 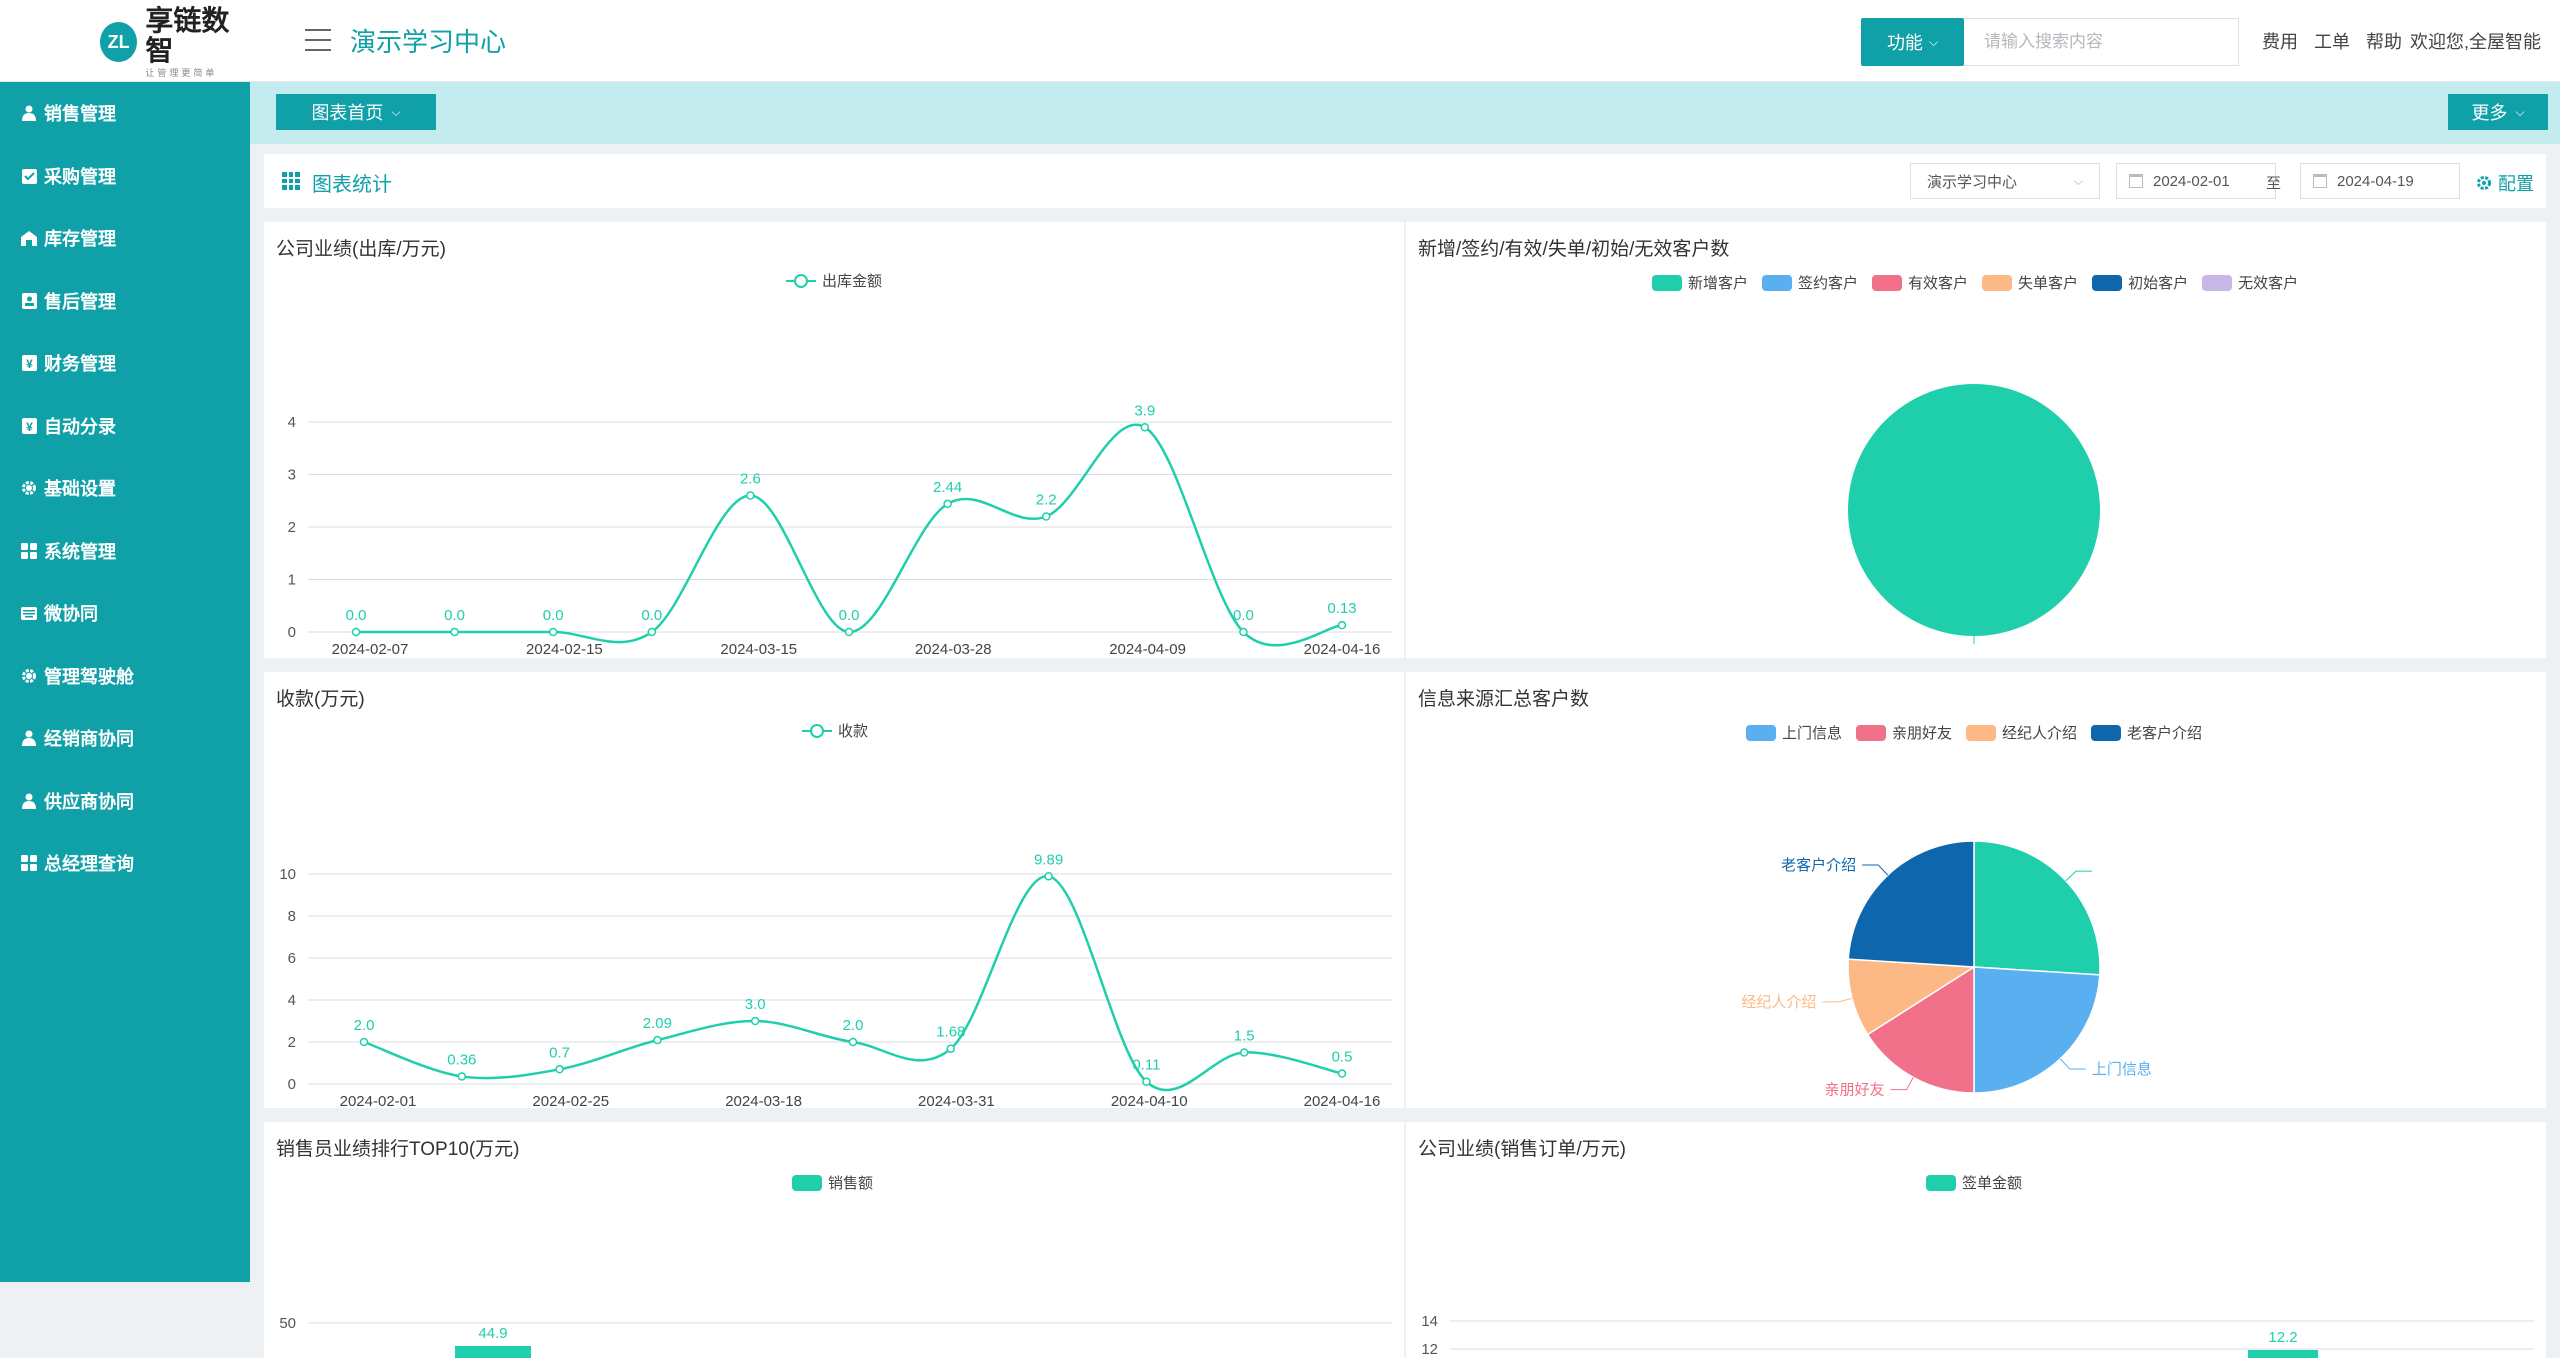 What do you see at coordinates (29, 301) in the screenshot?
I see `id-card-icon` at bounding box center [29, 301].